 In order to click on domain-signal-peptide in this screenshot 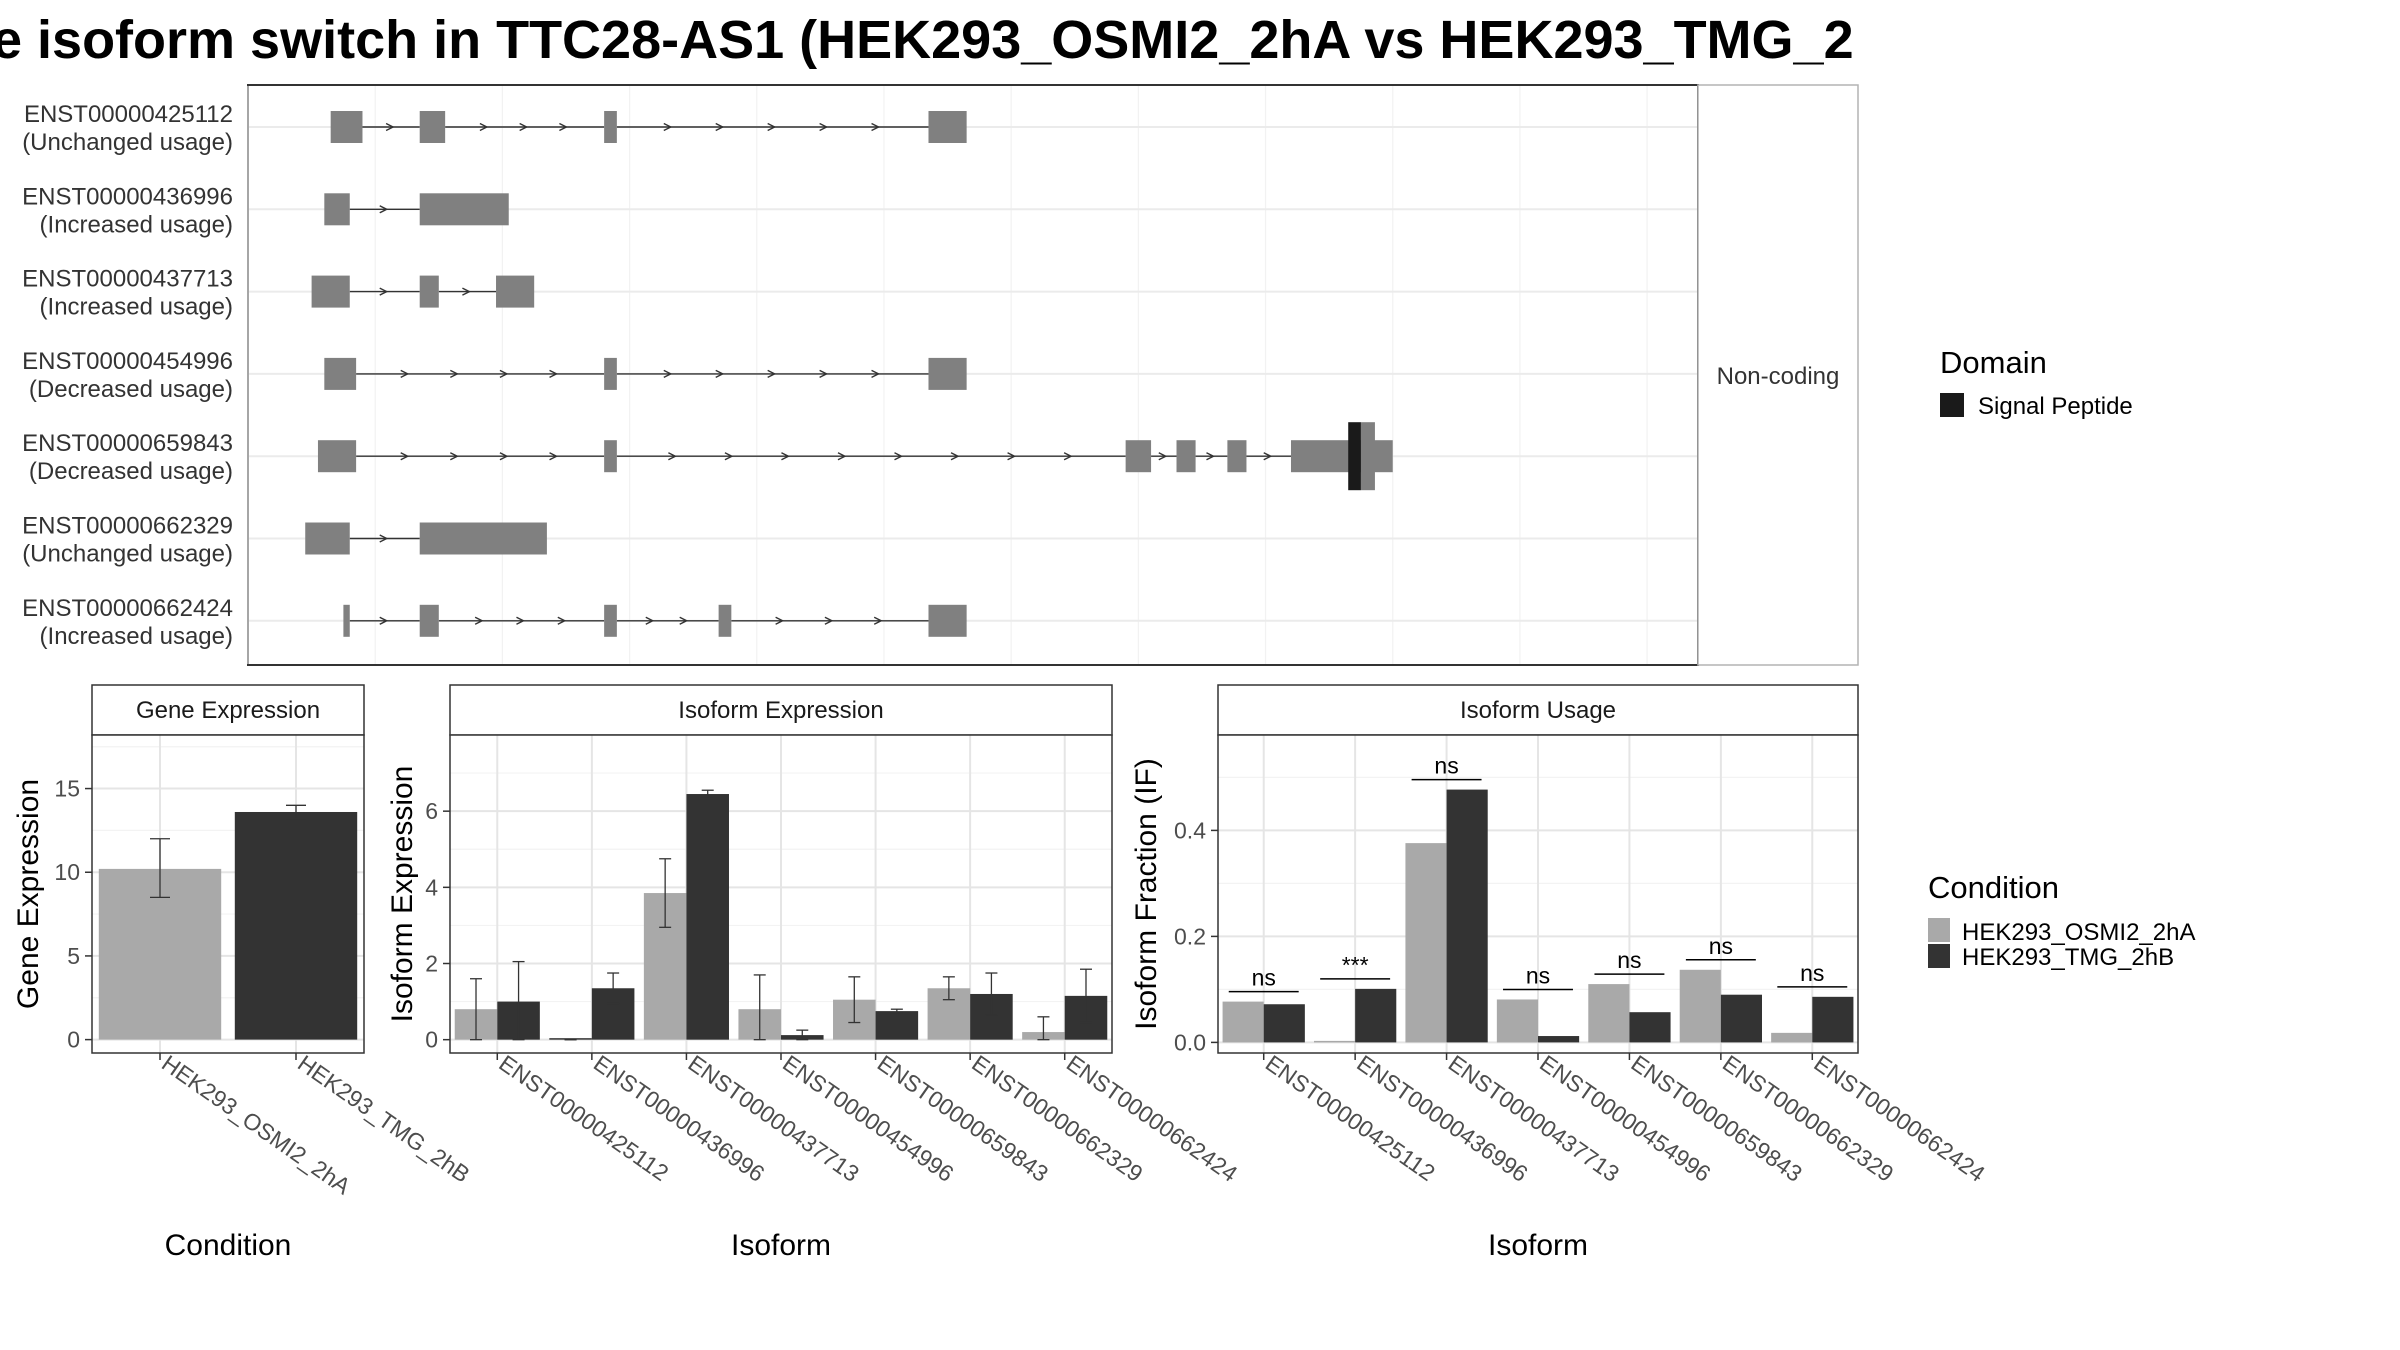, I will do `click(1354, 456)`.